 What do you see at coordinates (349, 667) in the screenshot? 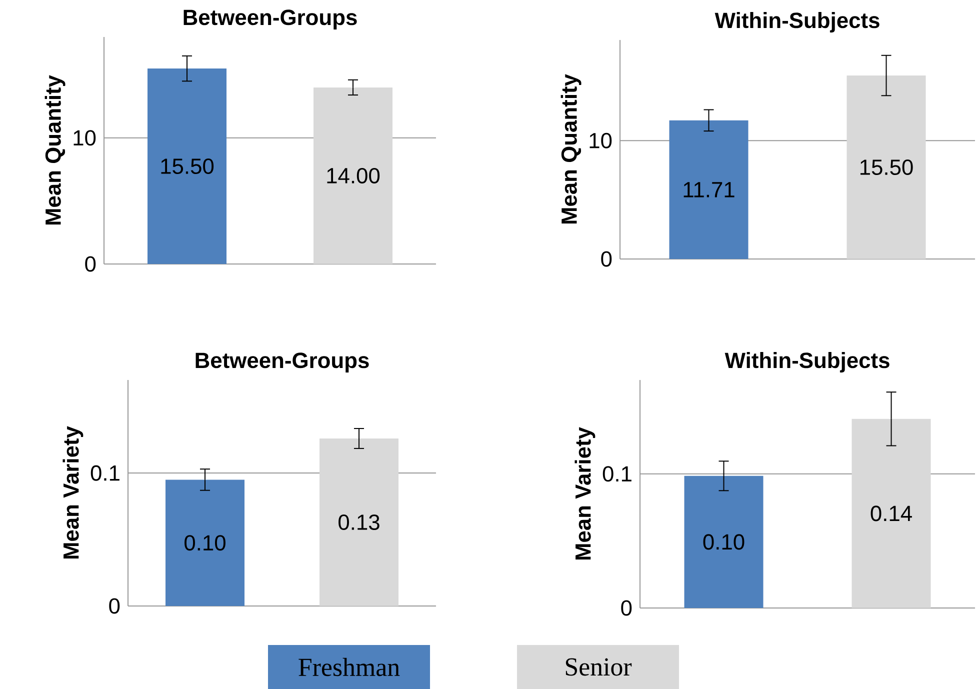
I see `text: Freshman` at bounding box center [349, 667].